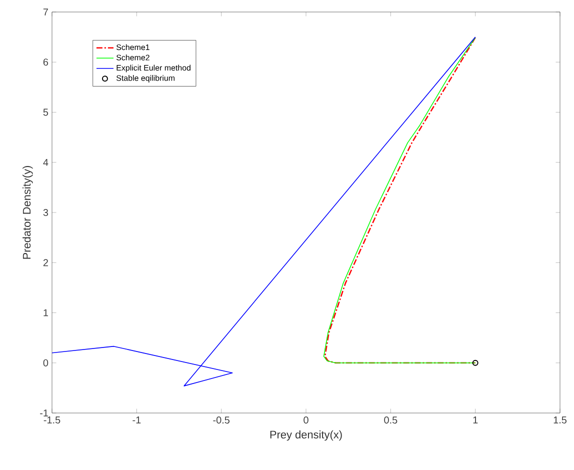  Describe the element at coordinates (45, 212) in the screenshot. I see `y-tick-label: 3` at that location.